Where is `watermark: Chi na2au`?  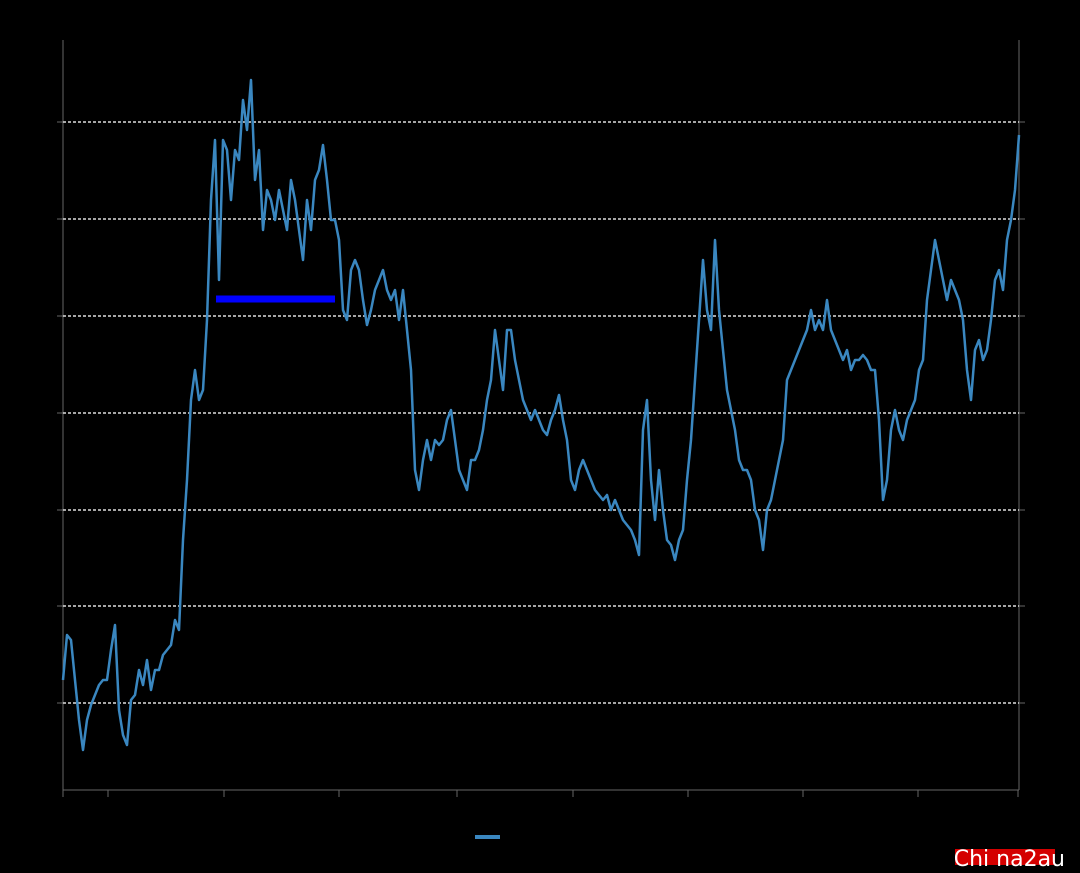
watermark: Chi na2au is located at coordinates (1009, 859).